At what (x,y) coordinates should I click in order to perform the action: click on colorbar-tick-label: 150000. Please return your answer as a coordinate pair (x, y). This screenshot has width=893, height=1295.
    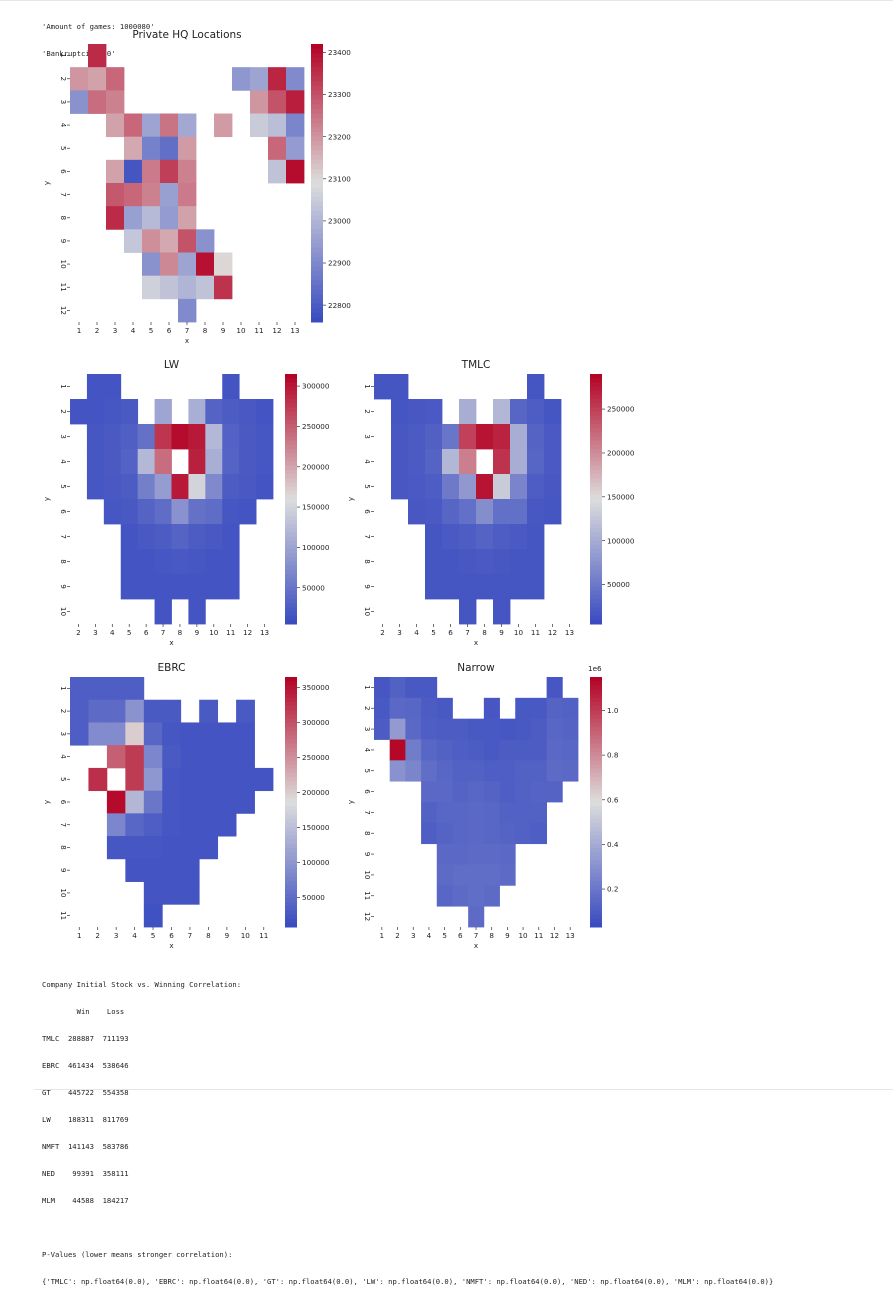
    Looking at the image, I should click on (621, 496).